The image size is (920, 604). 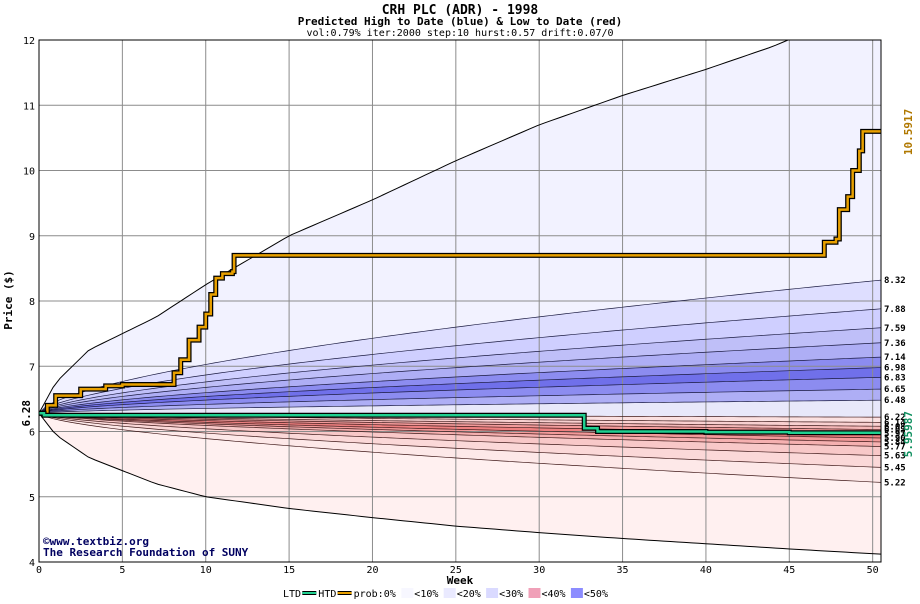 What do you see at coordinates (146, 552) in the screenshot?
I see `source-line-1: The Research Foundation of SUNY` at bounding box center [146, 552].